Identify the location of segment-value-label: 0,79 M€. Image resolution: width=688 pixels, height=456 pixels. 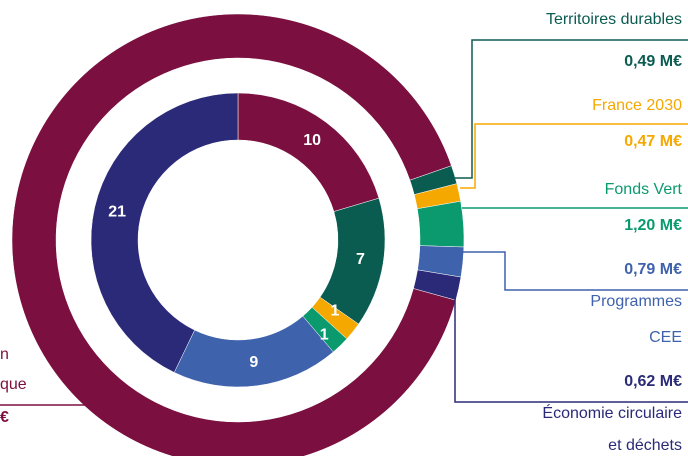
(653, 269).